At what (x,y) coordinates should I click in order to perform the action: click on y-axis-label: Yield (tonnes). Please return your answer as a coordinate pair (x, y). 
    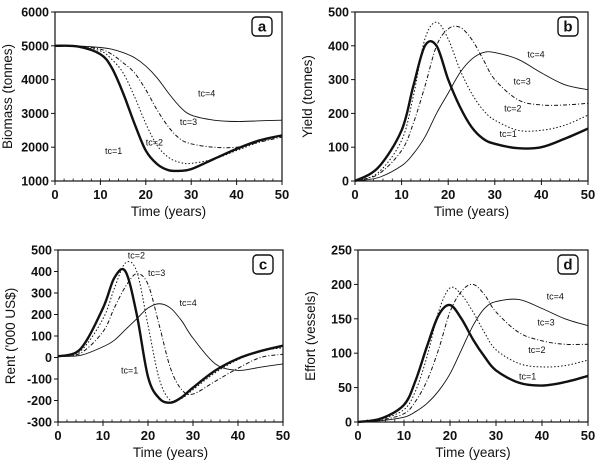
    Looking at the image, I should click on (307, 96).